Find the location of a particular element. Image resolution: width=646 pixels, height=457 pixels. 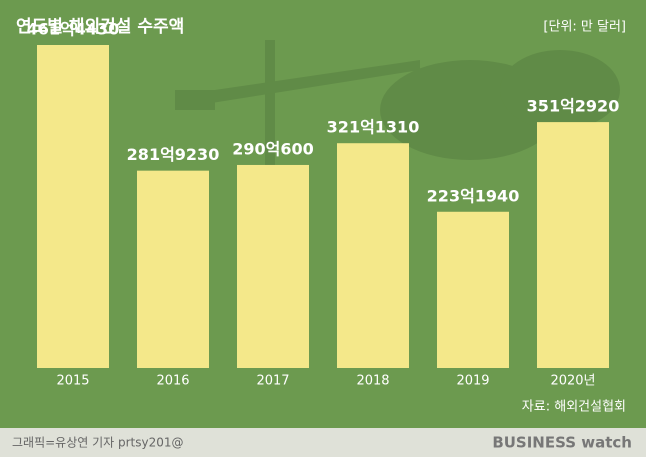

chart-title: 연도별 해외건설 수주액 is located at coordinates (100, 27).